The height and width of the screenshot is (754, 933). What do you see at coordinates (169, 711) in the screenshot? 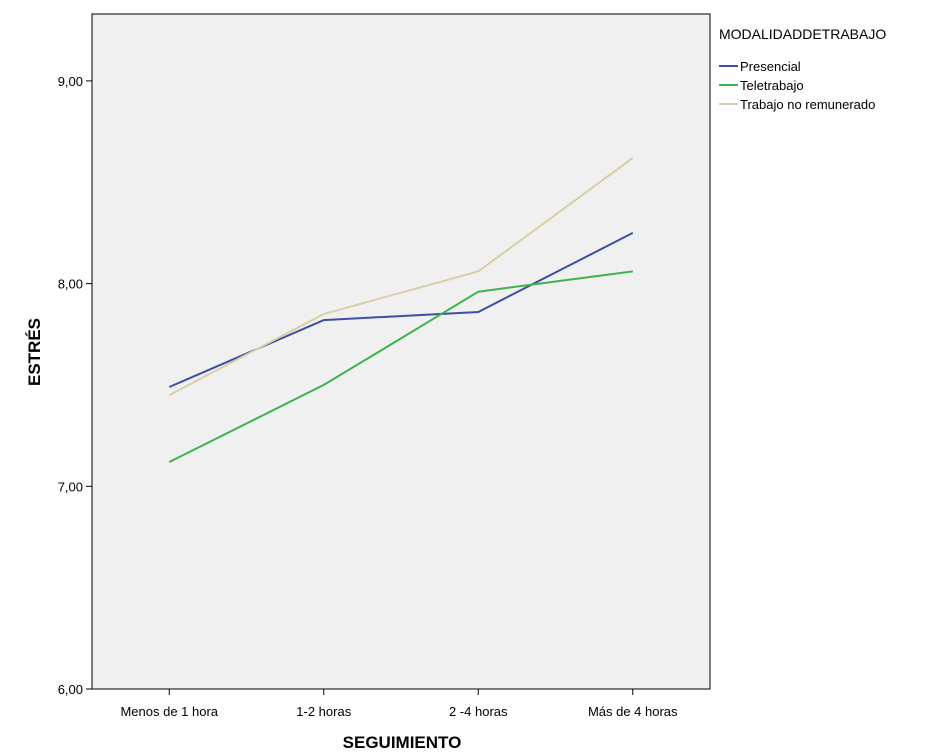
I see `x-tick-label: Menos de 1 hora` at bounding box center [169, 711].